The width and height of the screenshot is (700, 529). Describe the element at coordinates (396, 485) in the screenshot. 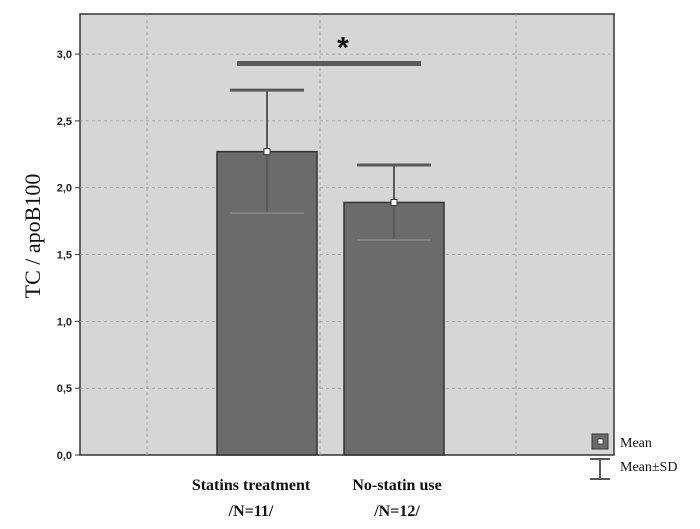

I see `category-label-1: No-statin use` at that location.